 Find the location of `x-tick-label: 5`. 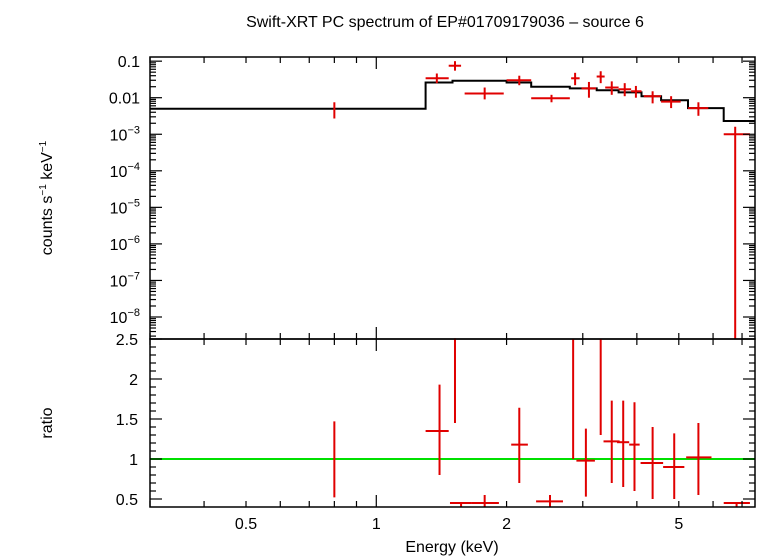

x-tick-label: 5 is located at coordinates (678, 524).